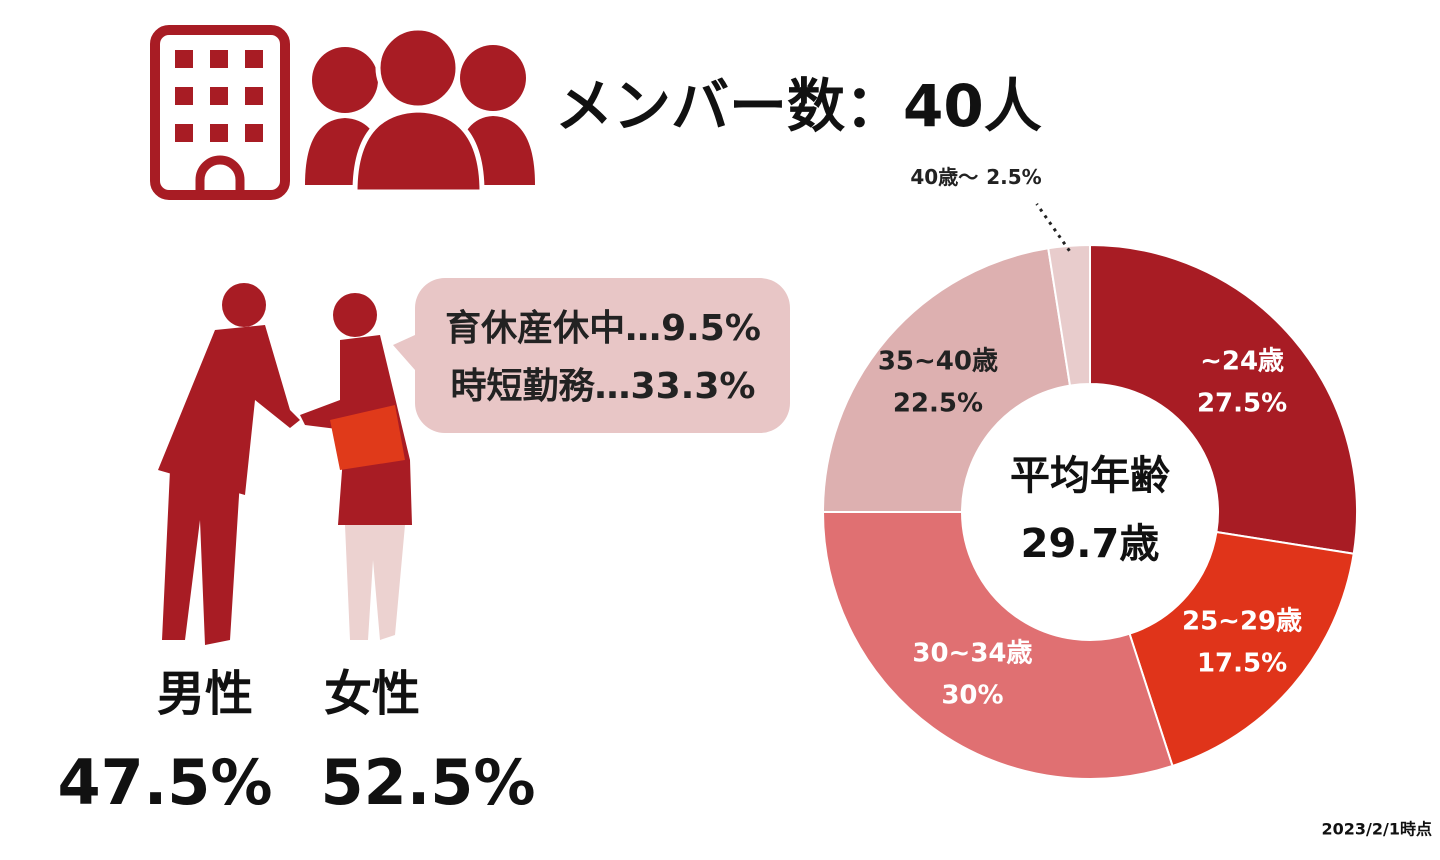 Image resolution: width=1440 pixels, height=860 pixels. I want to click on people-icon, so click(420, 110).